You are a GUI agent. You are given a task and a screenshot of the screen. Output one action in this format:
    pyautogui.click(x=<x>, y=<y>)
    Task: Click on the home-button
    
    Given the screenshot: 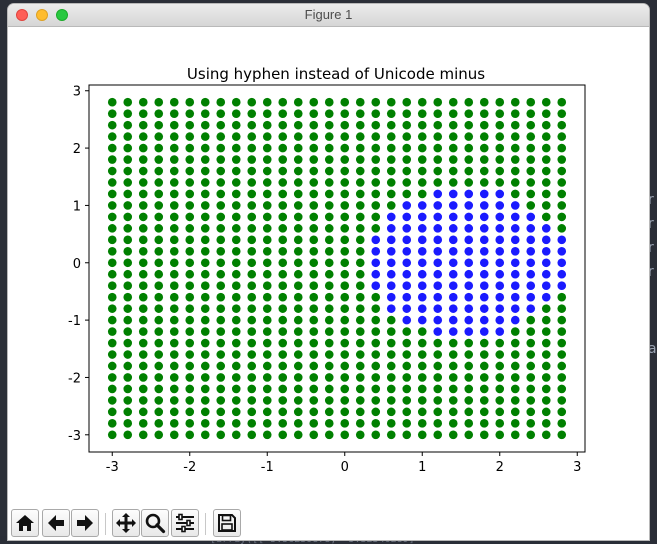 What is the action you would take?
    pyautogui.click(x=25, y=523)
    